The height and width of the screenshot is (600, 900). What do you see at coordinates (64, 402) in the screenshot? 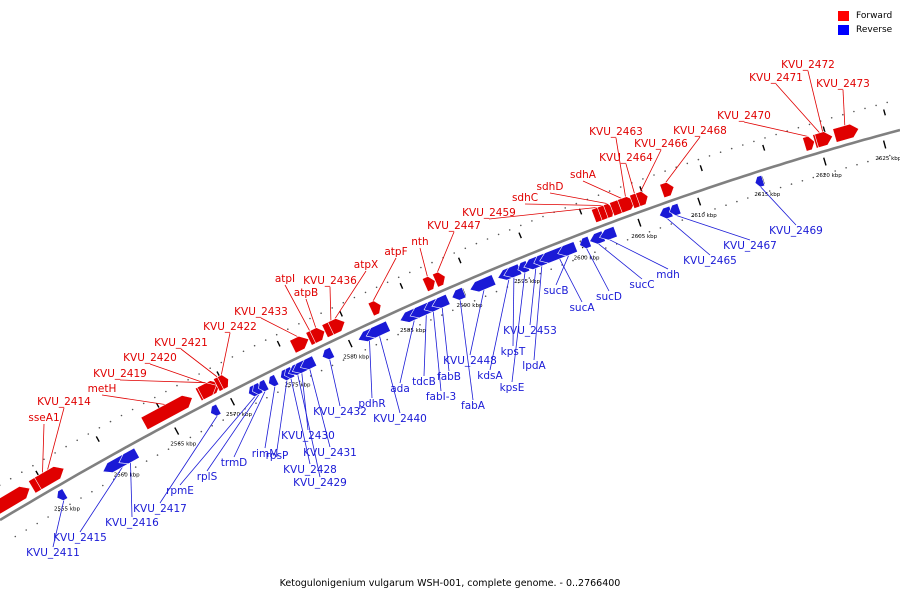
I see `gene-label-kvu-2414: KVU_2414` at bounding box center [64, 402].